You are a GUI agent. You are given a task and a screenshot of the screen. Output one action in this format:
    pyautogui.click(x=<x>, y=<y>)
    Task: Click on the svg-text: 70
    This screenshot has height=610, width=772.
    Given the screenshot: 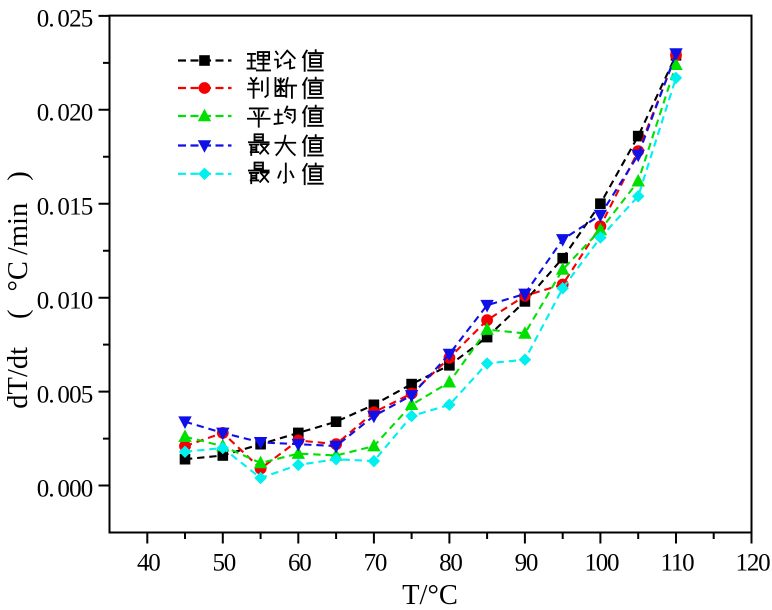 What is the action you would take?
    pyautogui.click(x=375, y=563)
    